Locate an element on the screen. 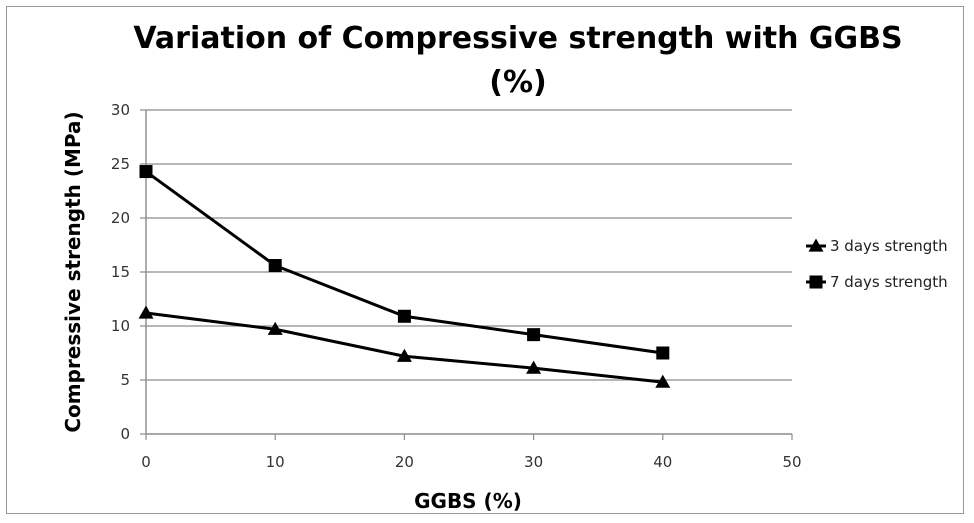 The image size is (974, 523). y-tick-label: 0 is located at coordinates (125, 434).